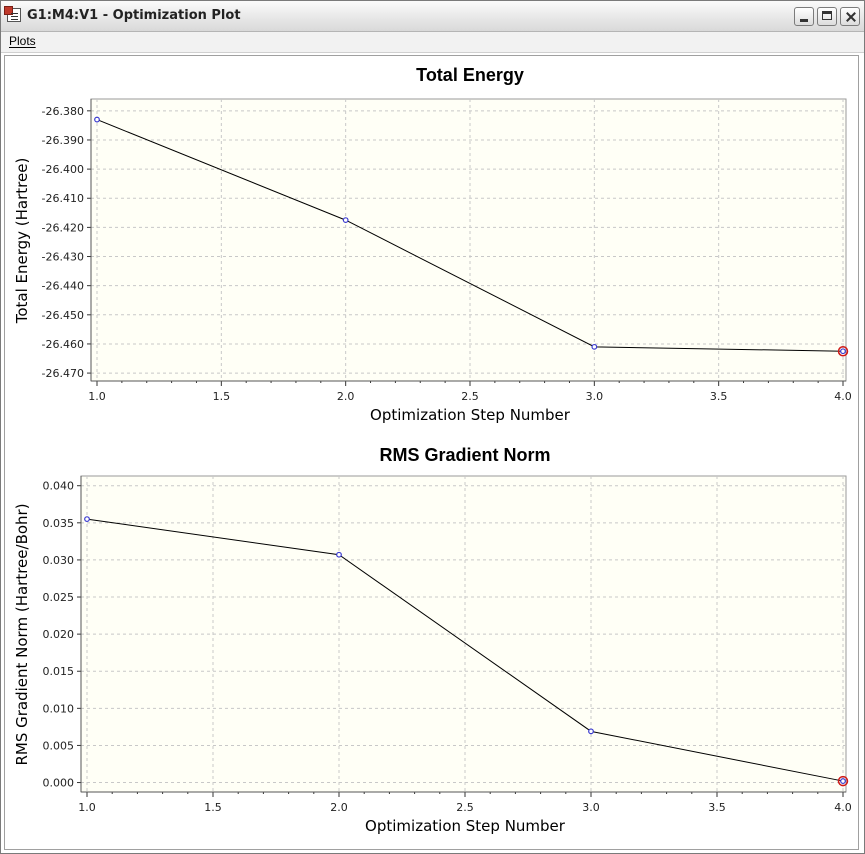 This screenshot has height=854, width=865. I want to click on y-tick-label: -26.420, so click(63, 227).